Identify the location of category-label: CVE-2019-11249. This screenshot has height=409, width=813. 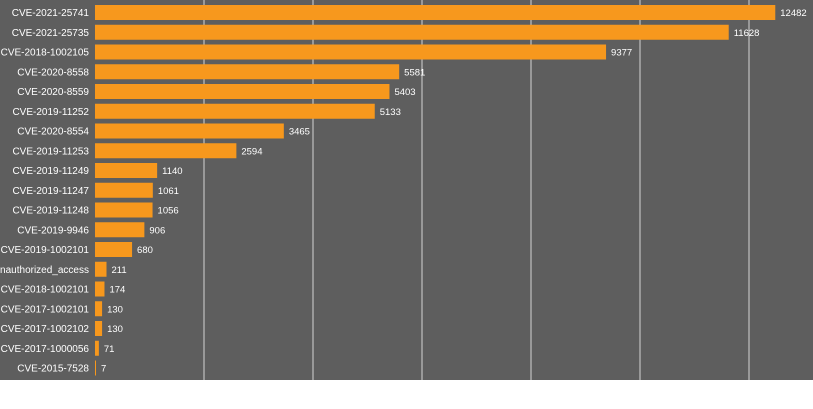
(50, 171).